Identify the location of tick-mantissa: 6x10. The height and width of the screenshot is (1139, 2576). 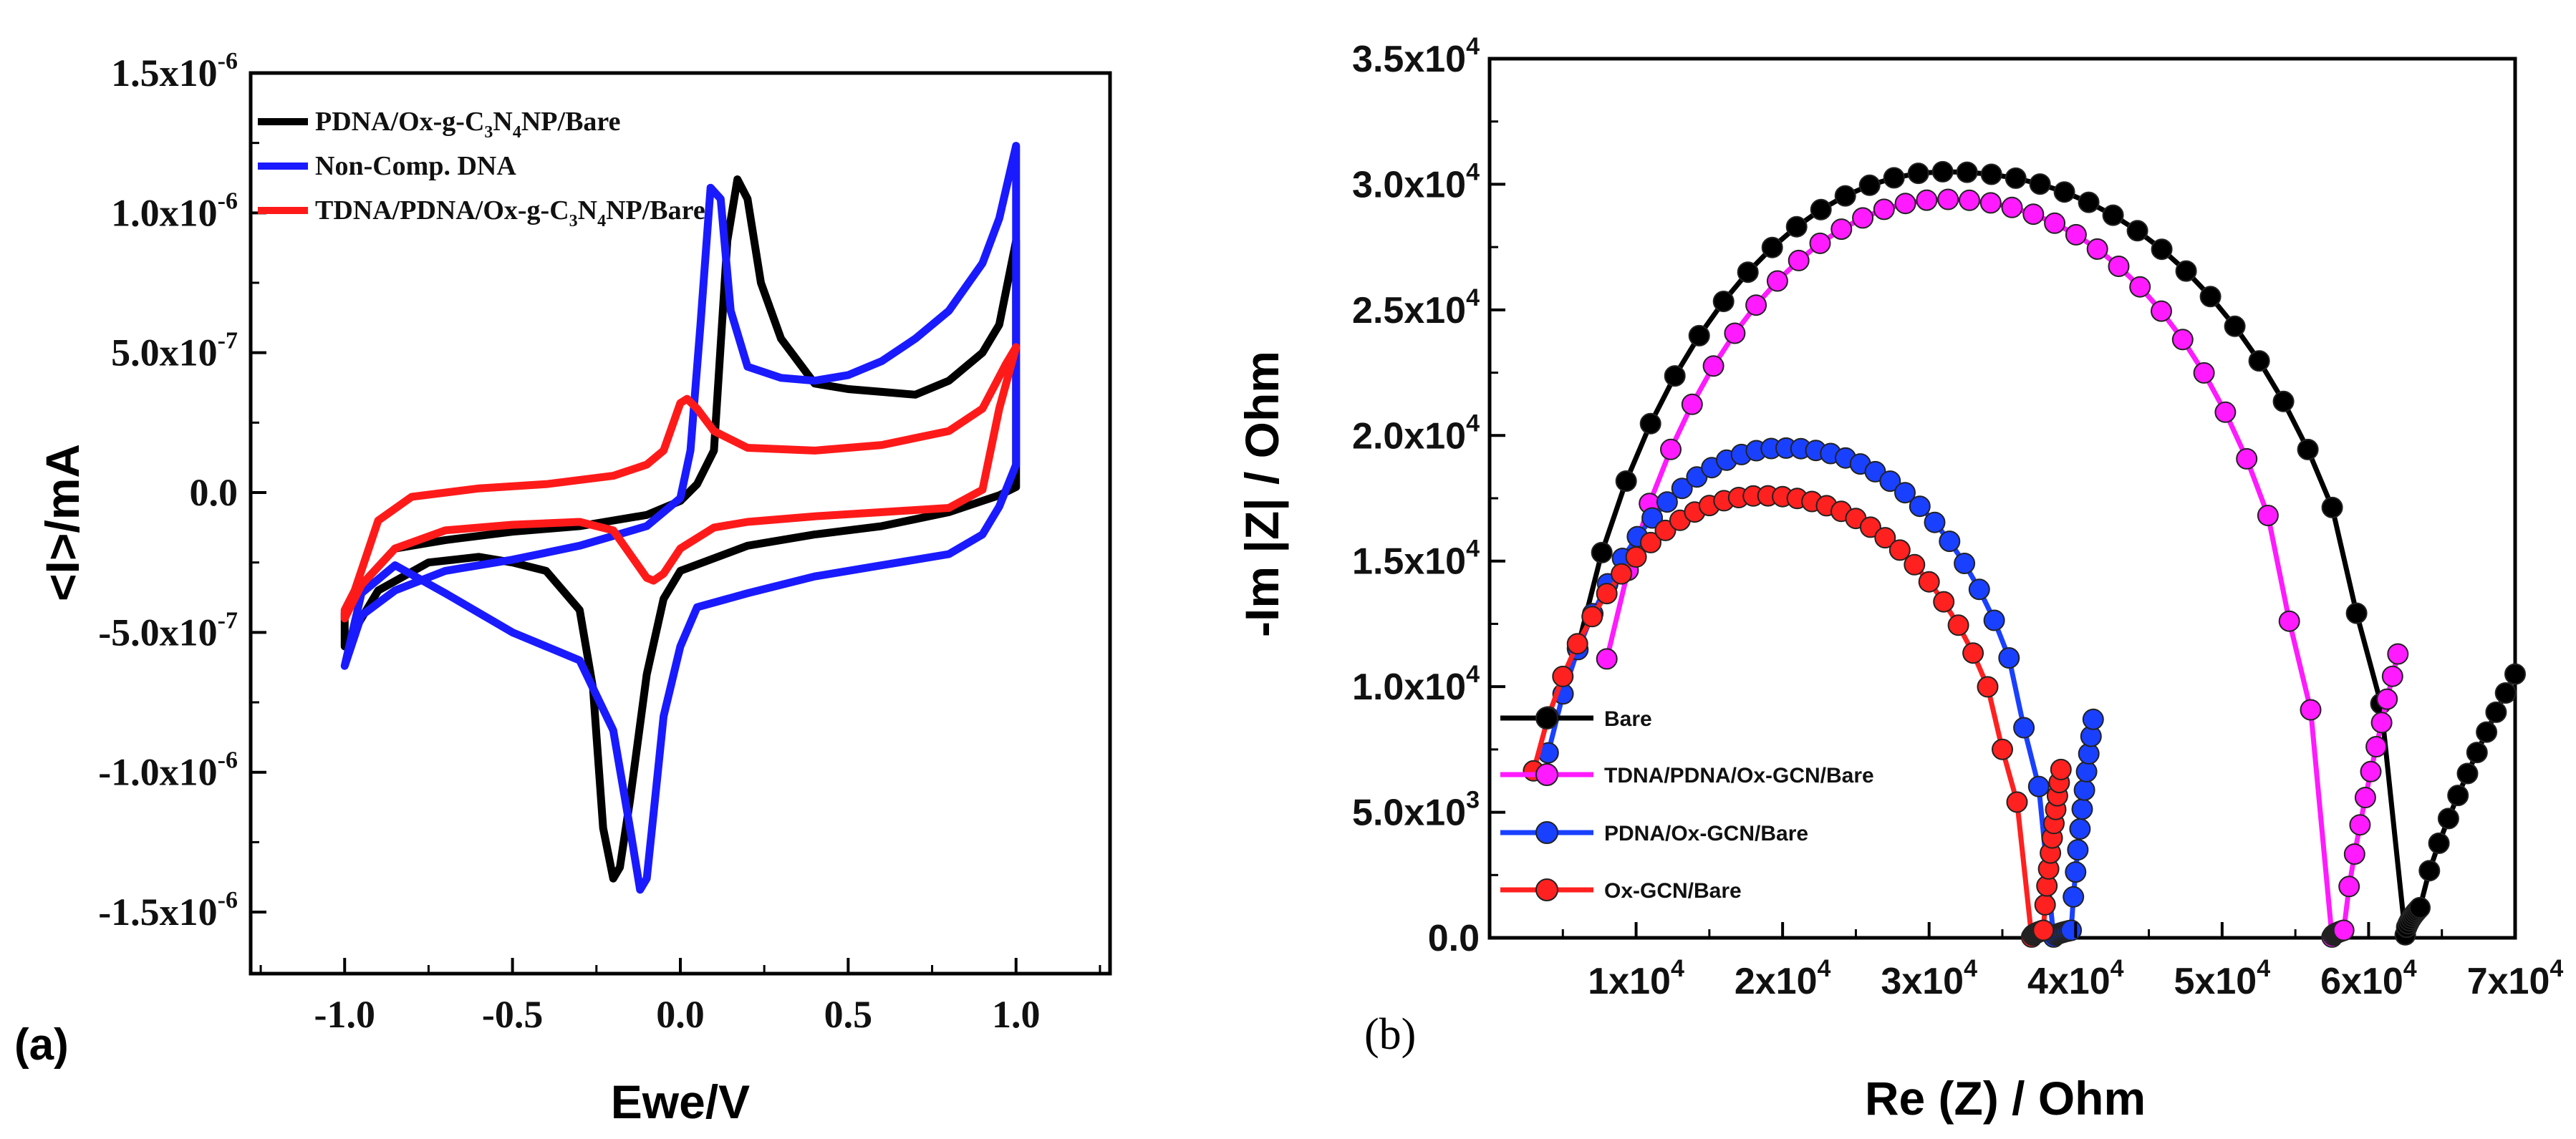
(2361, 981).